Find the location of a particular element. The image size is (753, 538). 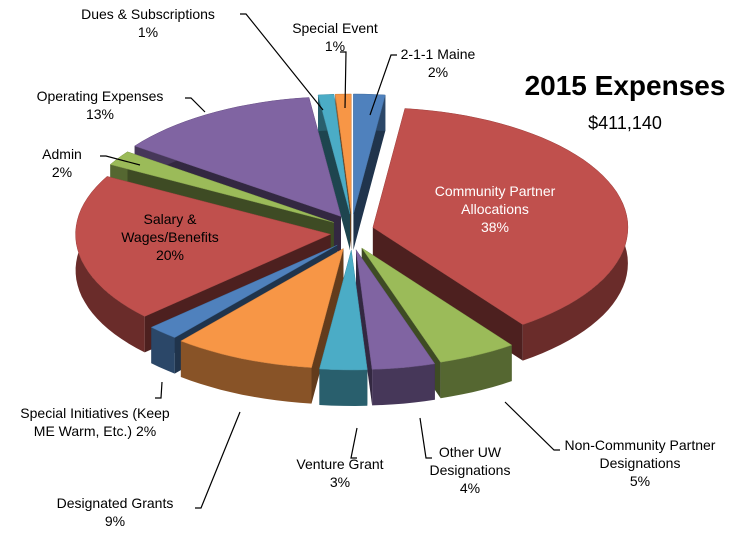

value-label: 20% is located at coordinates (170, 255).